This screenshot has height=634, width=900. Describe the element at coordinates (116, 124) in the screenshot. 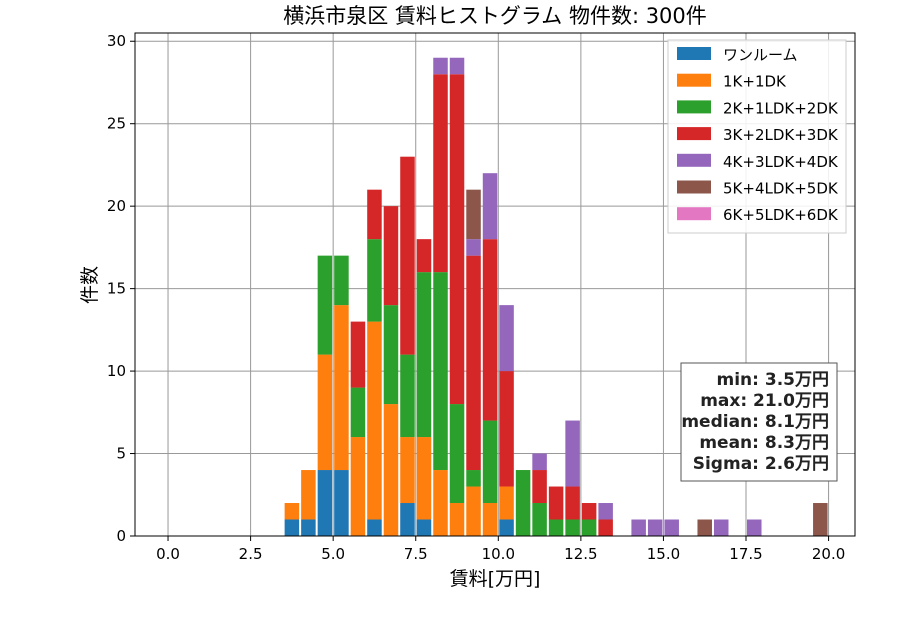

I see `y-tick-label: 25` at that location.